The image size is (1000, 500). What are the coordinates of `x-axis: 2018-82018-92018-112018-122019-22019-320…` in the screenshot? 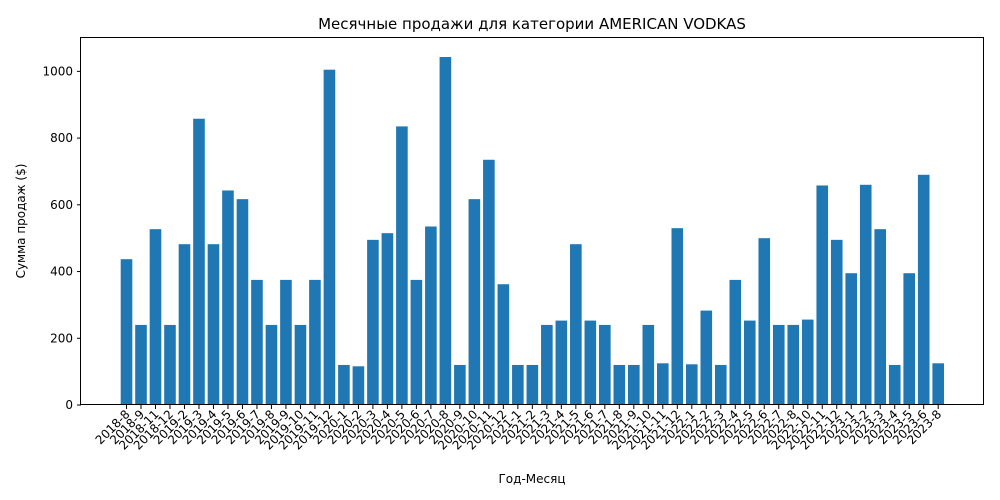 It's located at (518, 429).